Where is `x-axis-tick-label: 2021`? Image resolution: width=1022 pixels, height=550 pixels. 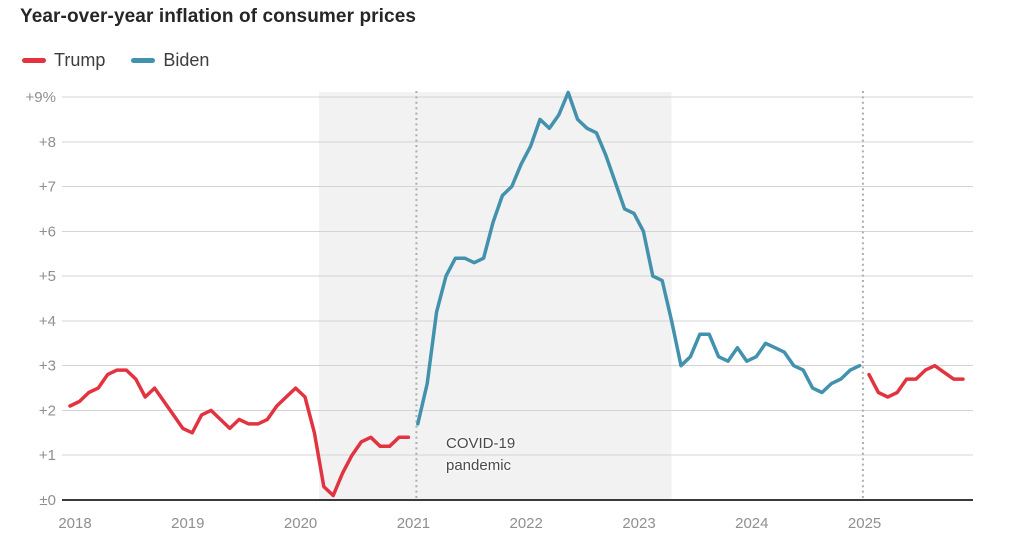
x-axis-tick-label: 2021 is located at coordinates (413, 523).